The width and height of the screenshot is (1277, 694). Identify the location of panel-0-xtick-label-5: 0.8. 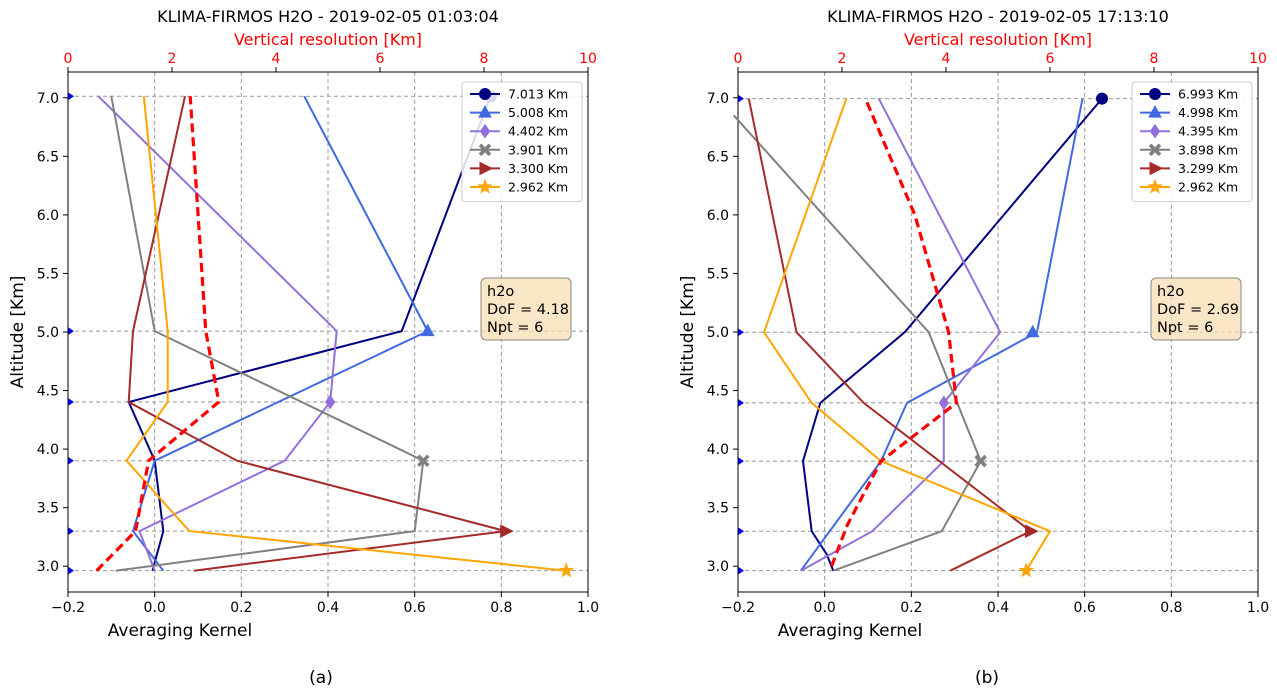
(501, 608).